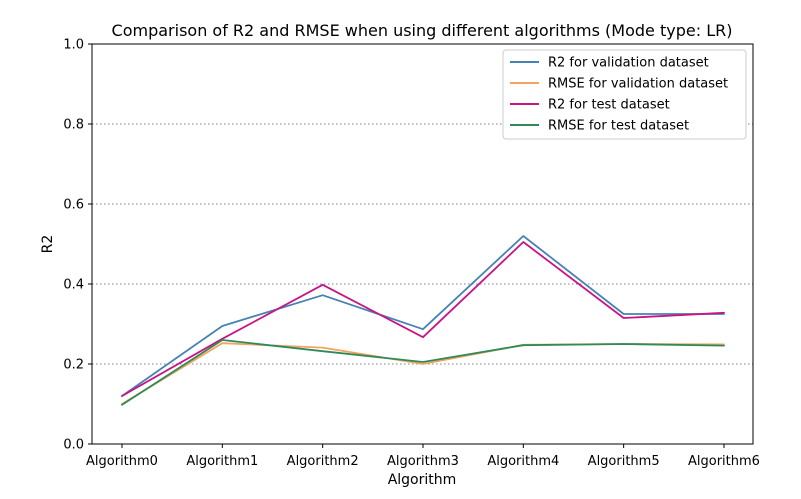  What do you see at coordinates (638, 84) in the screenshot?
I see `legend-label-rmse-for-validation-dataset: RMSE for validation dataset` at bounding box center [638, 84].